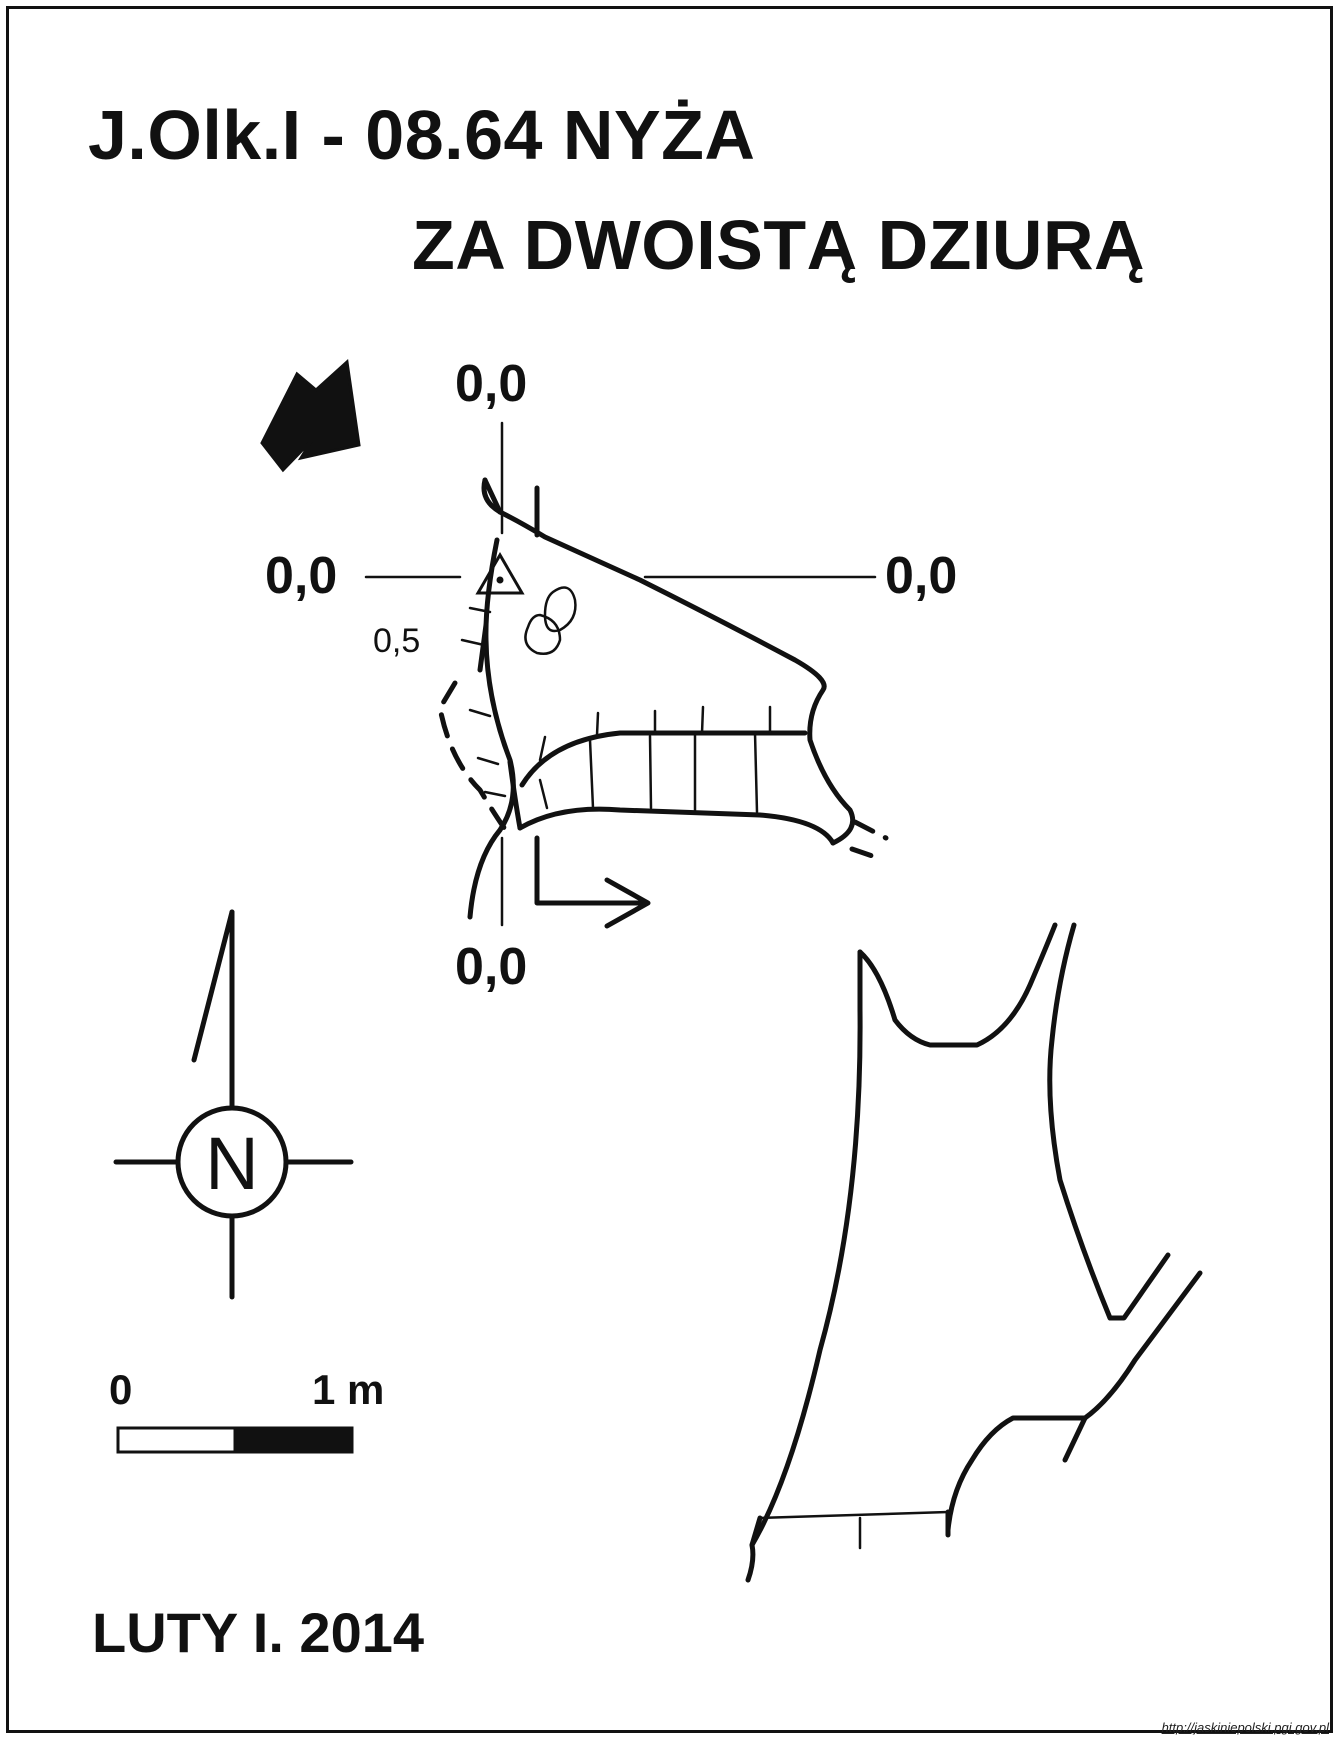 Image resolution: width=1343 pixels, height=1743 pixels. What do you see at coordinates (246, 1410) in the screenshot?
I see `scale-bar: 0 1 m` at bounding box center [246, 1410].